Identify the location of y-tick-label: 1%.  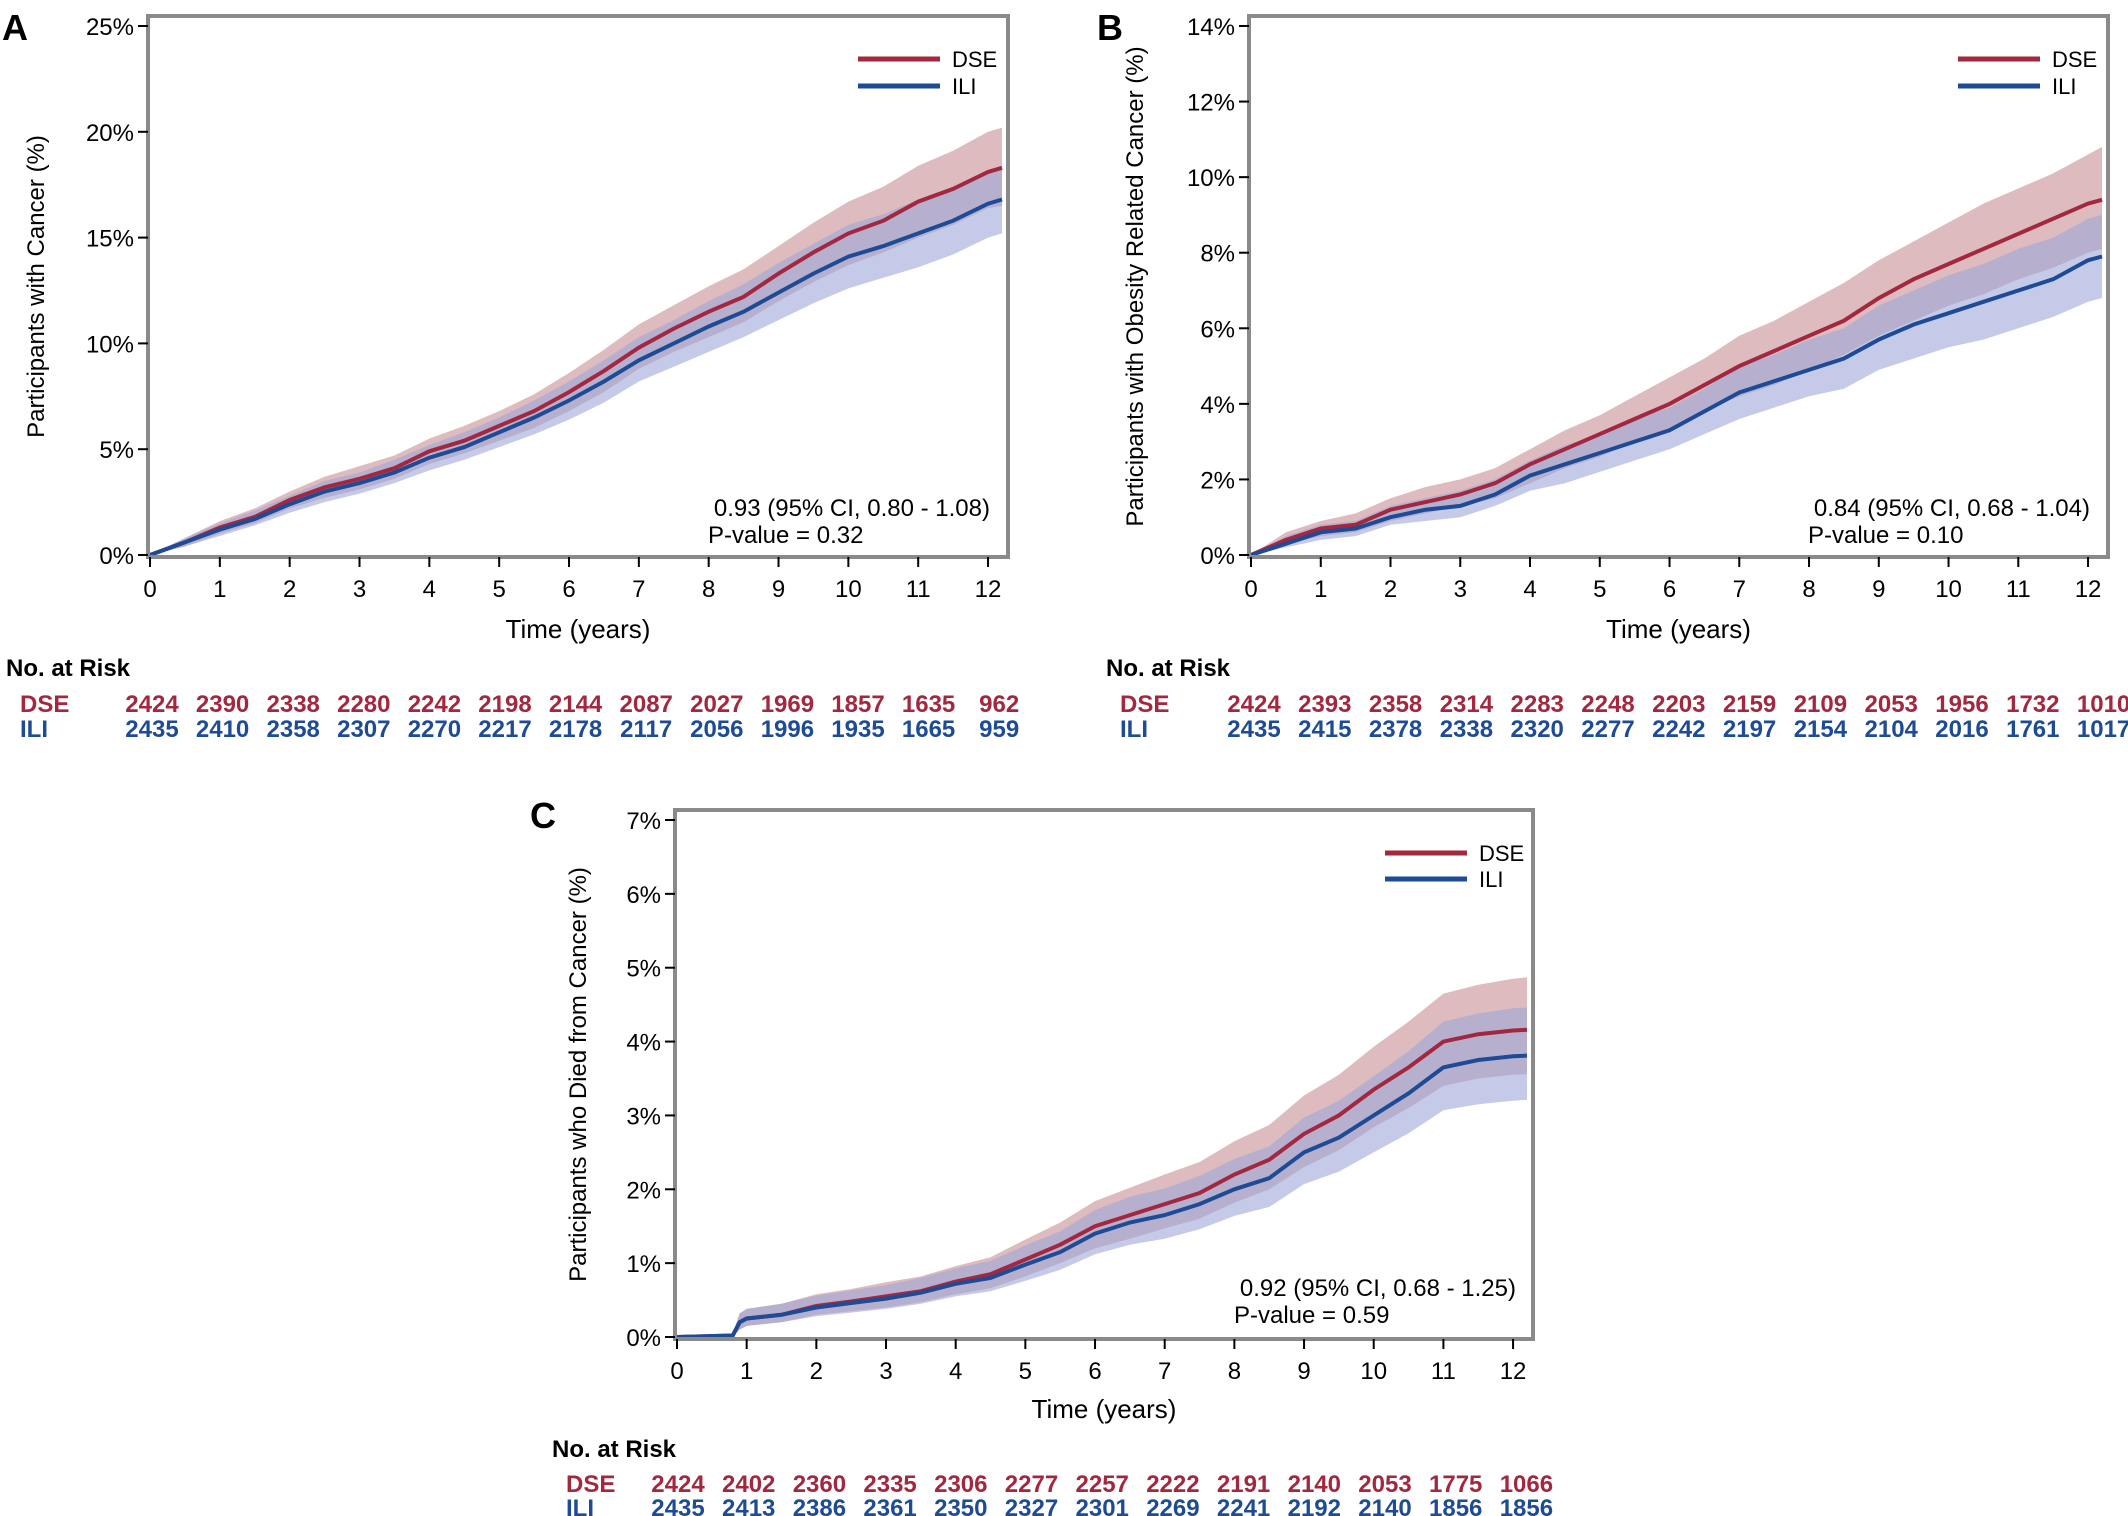
(643, 1264).